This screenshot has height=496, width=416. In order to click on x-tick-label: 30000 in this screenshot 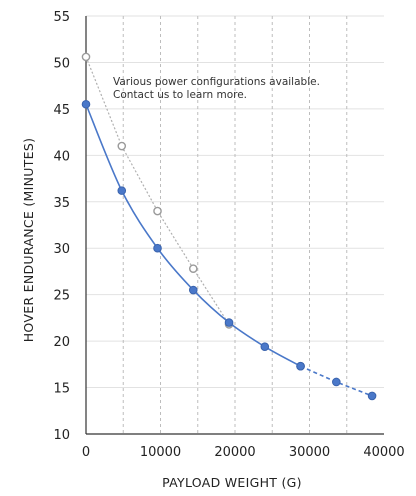, I will do `click(309, 452)`.